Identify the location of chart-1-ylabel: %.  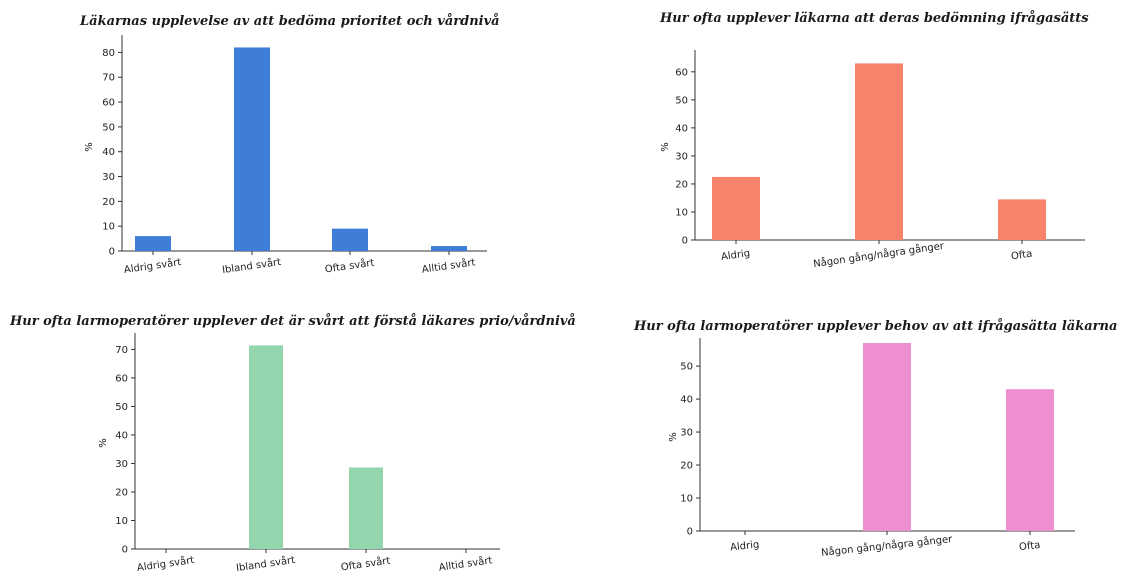
(89, 147).